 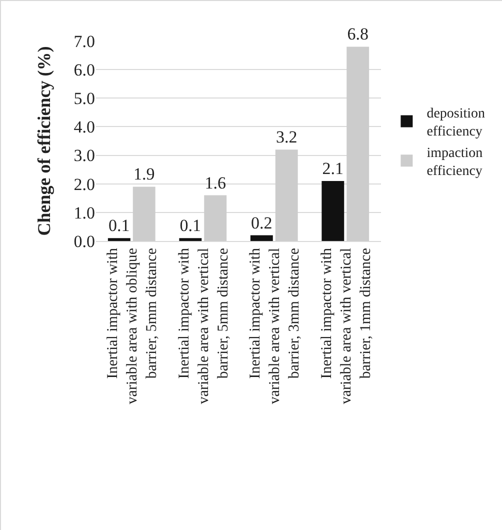 I want to click on y-tick-label: 7.0, so click(x=84, y=41).